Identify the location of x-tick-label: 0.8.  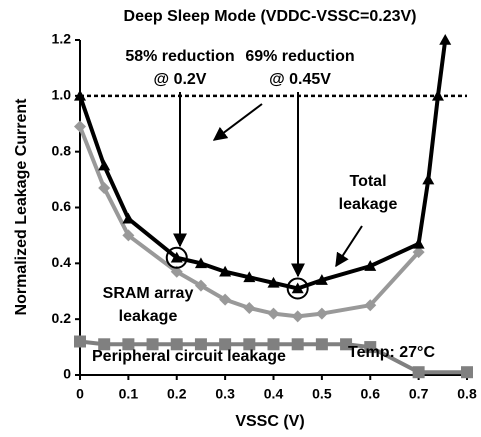
(467, 394).